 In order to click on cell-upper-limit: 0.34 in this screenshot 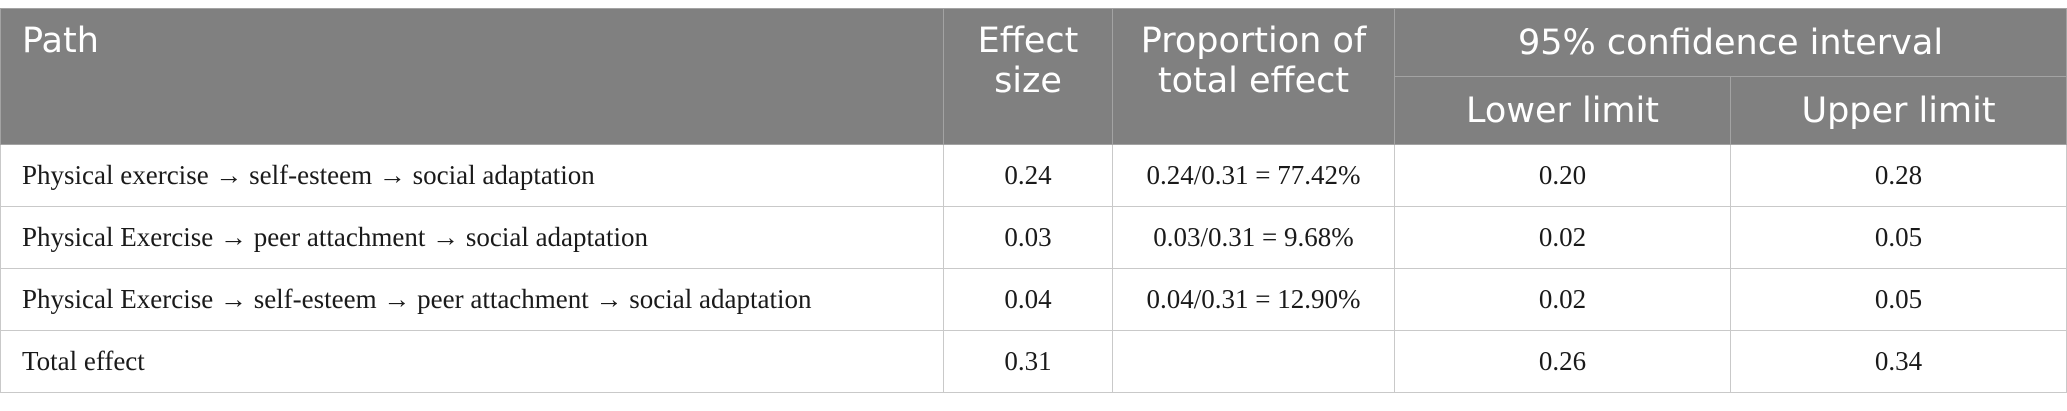, I will do `click(1898, 361)`.